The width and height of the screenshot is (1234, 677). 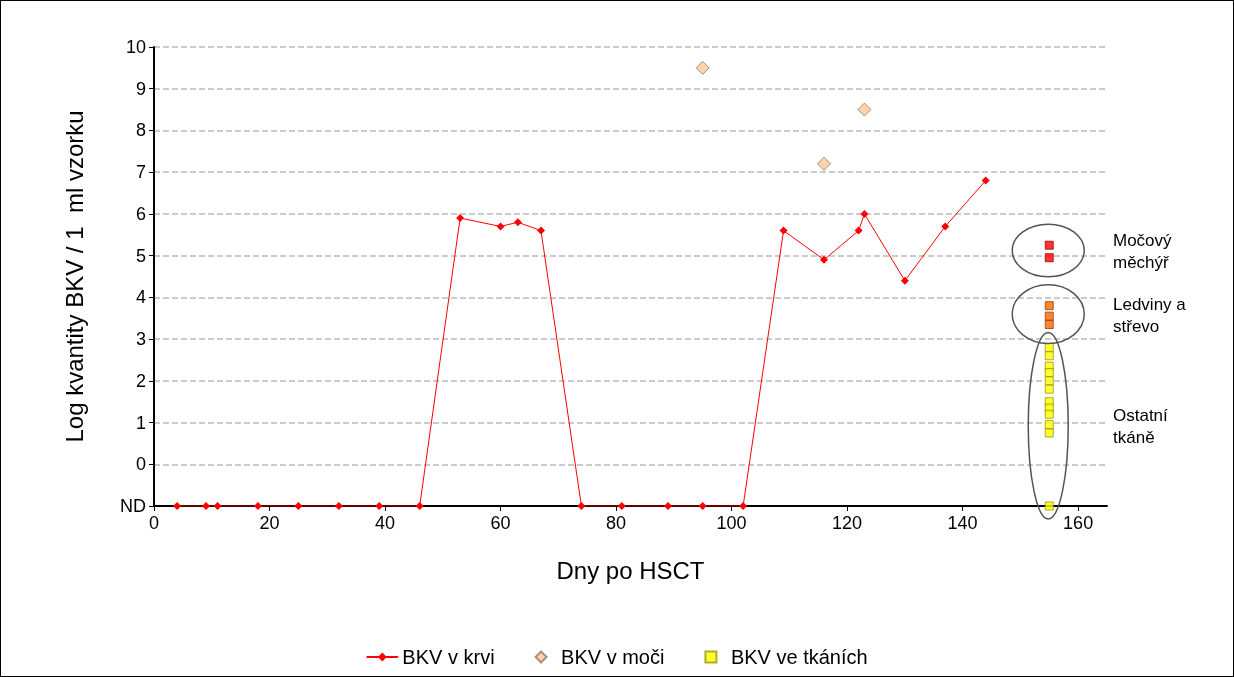 I want to click on x-tick-label: 40, so click(x=385, y=523).